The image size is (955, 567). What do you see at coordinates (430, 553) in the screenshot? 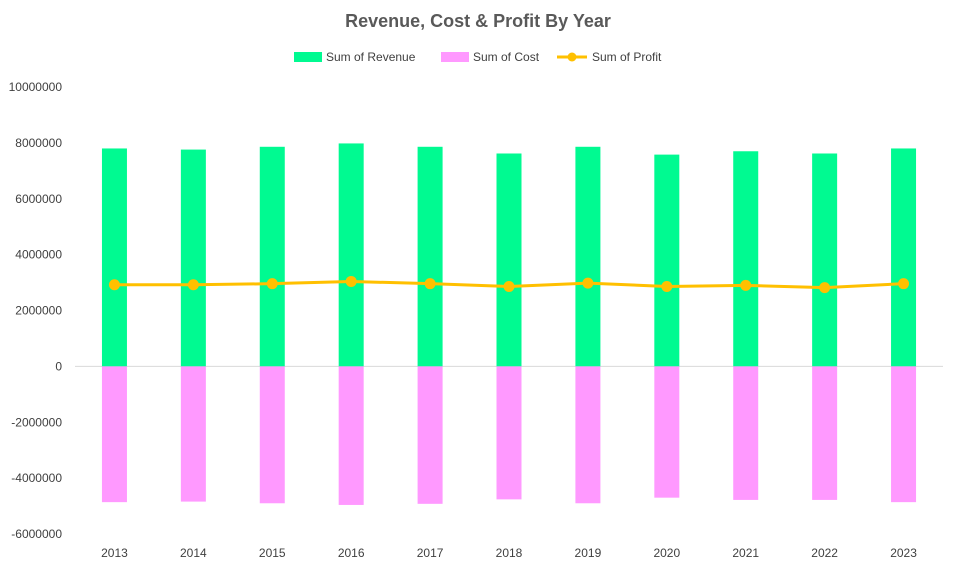
I see `x-tick-label: 2017` at bounding box center [430, 553].